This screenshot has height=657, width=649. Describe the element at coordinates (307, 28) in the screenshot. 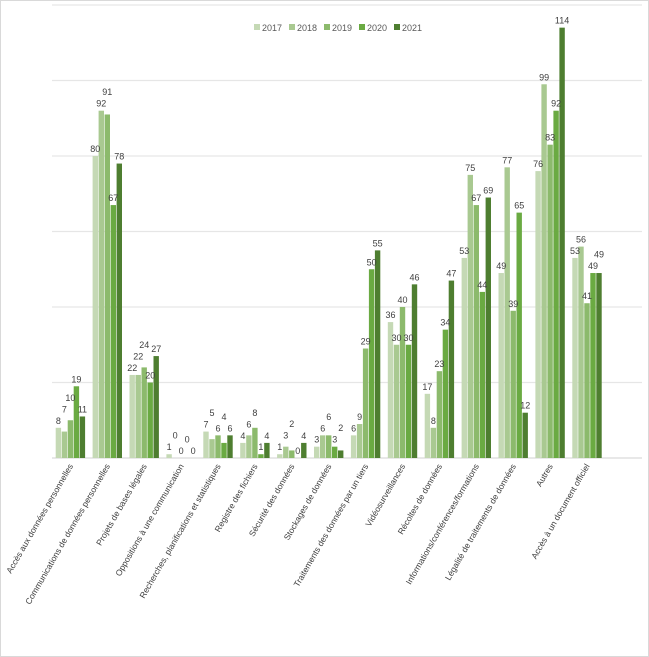

I see `legend-label: 2018` at that location.